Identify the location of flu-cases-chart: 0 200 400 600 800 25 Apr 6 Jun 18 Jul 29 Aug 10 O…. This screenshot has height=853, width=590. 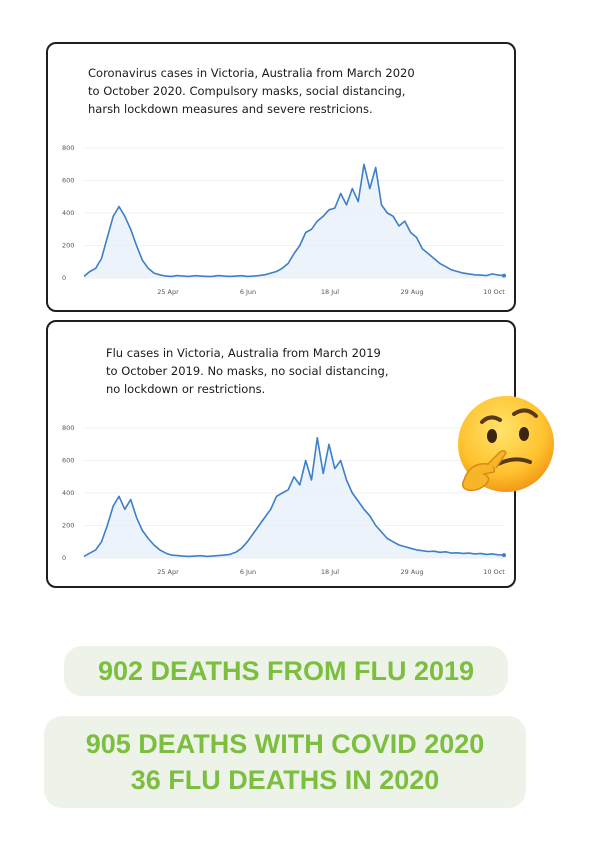
(284, 500).